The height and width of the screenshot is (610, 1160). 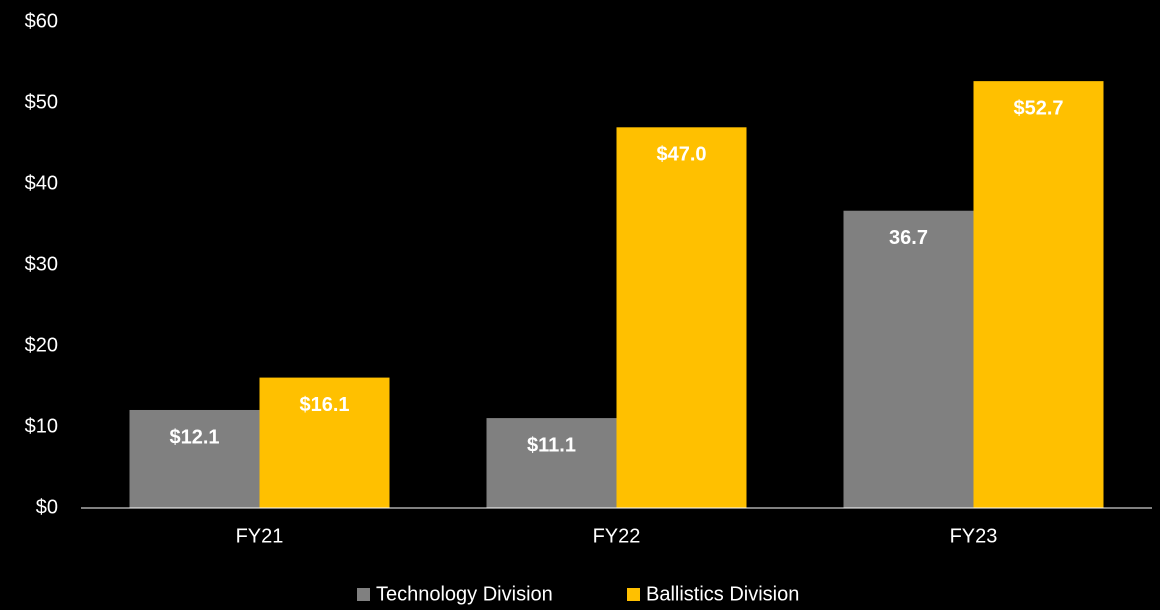 What do you see at coordinates (41, 426) in the screenshot?
I see `y-tick-label: $10` at bounding box center [41, 426].